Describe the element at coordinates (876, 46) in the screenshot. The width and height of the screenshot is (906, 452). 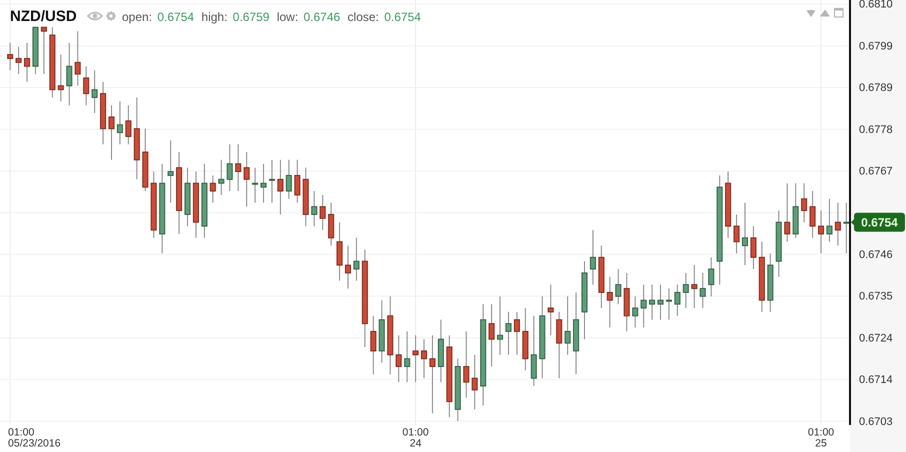
I see `y-tick-label: 0.6799` at that location.